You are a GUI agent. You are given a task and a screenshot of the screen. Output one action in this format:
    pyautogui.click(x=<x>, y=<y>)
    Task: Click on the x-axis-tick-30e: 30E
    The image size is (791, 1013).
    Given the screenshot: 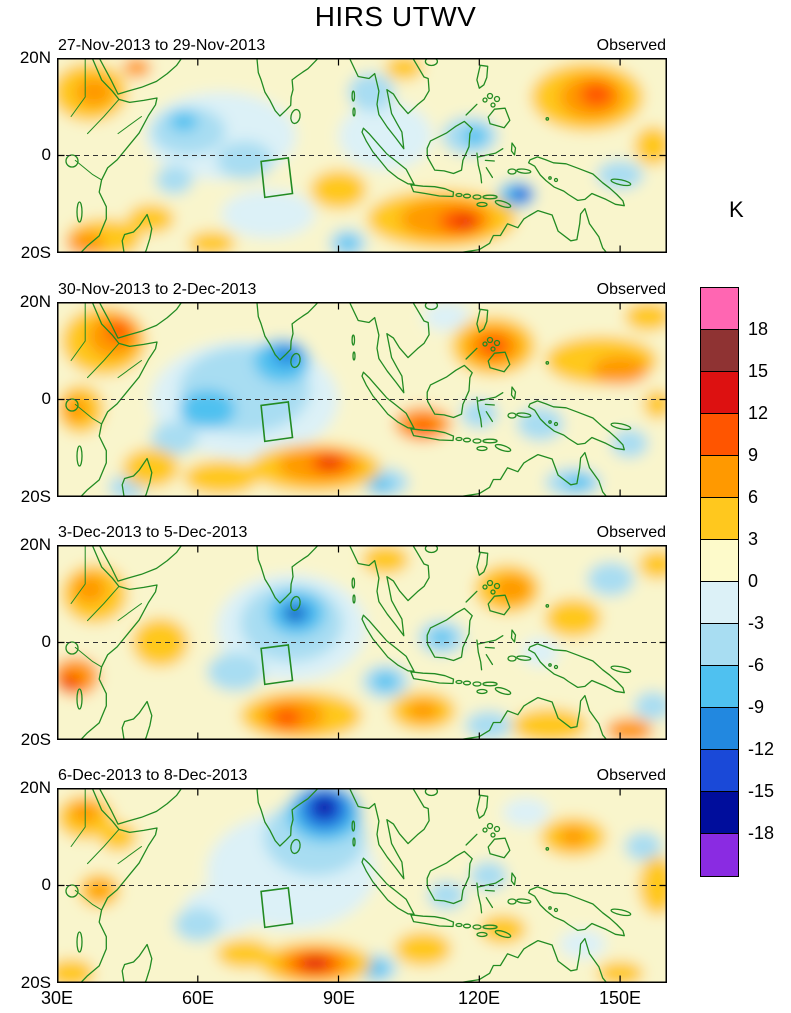 What is the action you would take?
    pyautogui.click(x=57, y=998)
    